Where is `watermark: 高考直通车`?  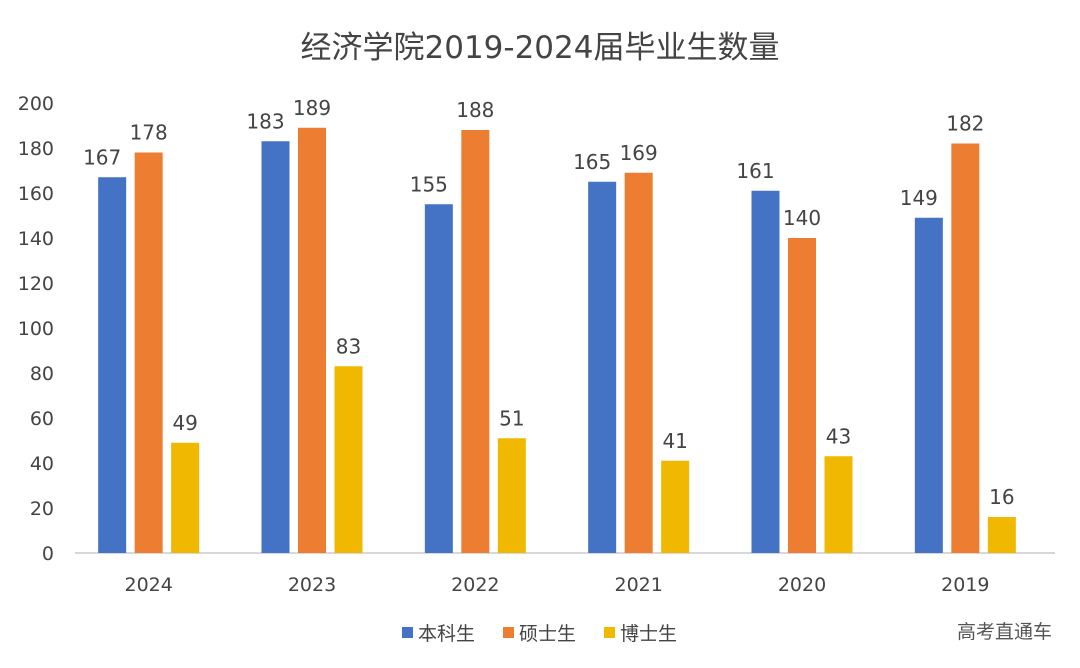 watermark: 高考直通车 is located at coordinates (1004, 632).